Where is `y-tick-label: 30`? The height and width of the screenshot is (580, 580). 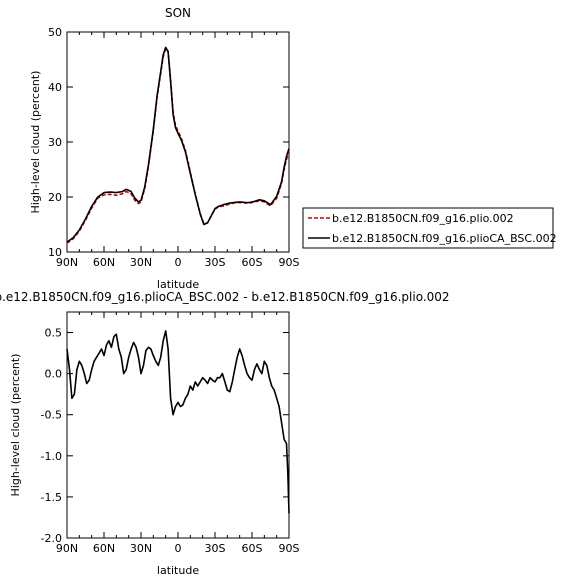
y-tick-label: 30 is located at coordinates (55, 142).